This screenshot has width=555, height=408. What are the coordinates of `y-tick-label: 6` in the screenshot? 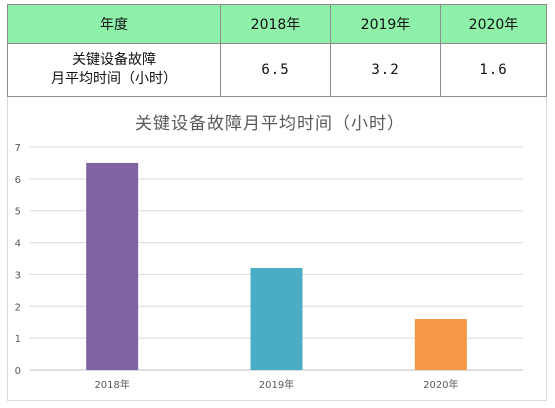 It's located at (18, 180).